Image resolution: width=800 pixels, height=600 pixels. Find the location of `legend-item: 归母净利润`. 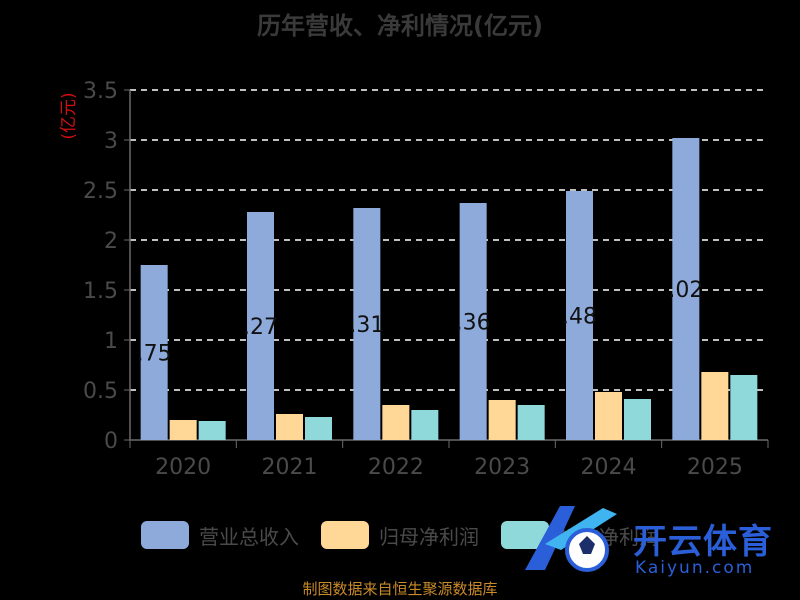

legend-item: 归母净利润 is located at coordinates (400, 535).